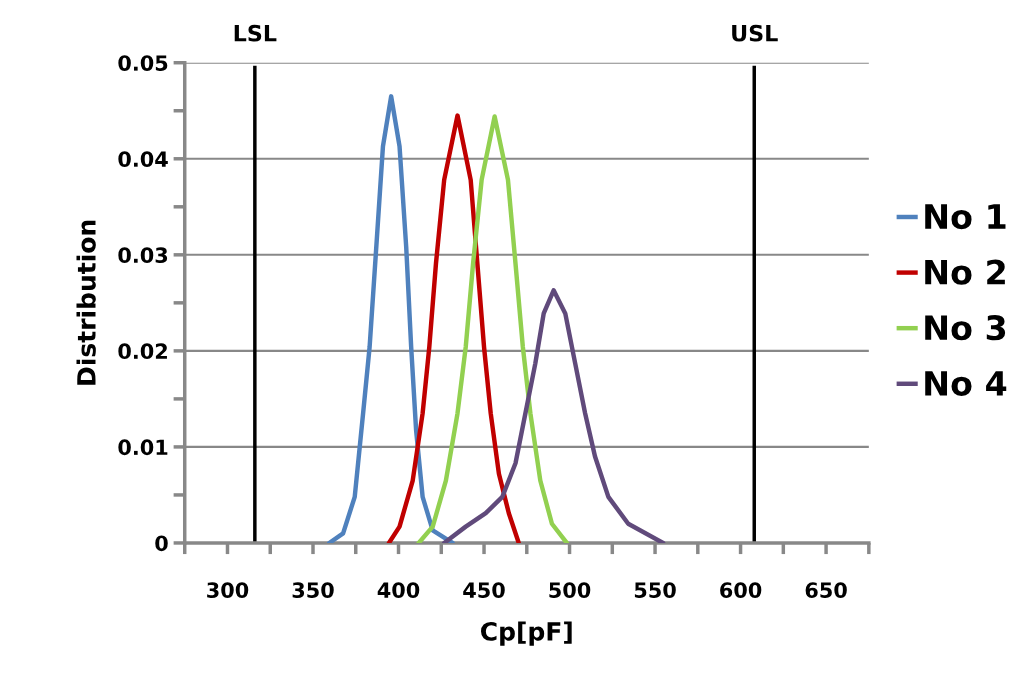 The image size is (1015, 697). What do you see at coordinates (965, 272) in the screenshot?
I see `legend-label: No 2` at bounding box center [965, 272].